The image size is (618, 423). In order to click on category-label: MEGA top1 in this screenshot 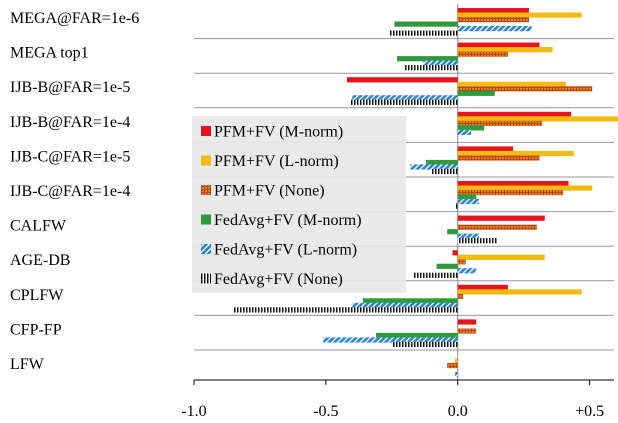, I will do `click(49, 53)`.